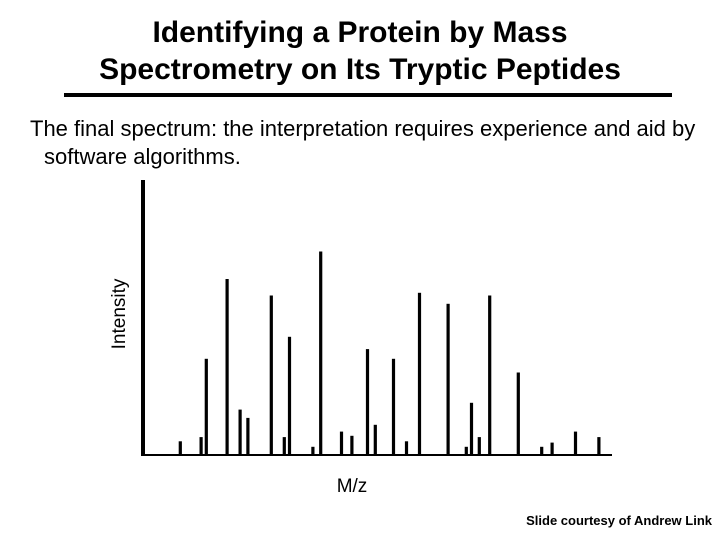  Describe the element at coordinates (352, 486) in the screenshot. I see `x-axis-label: M/z` at that location.